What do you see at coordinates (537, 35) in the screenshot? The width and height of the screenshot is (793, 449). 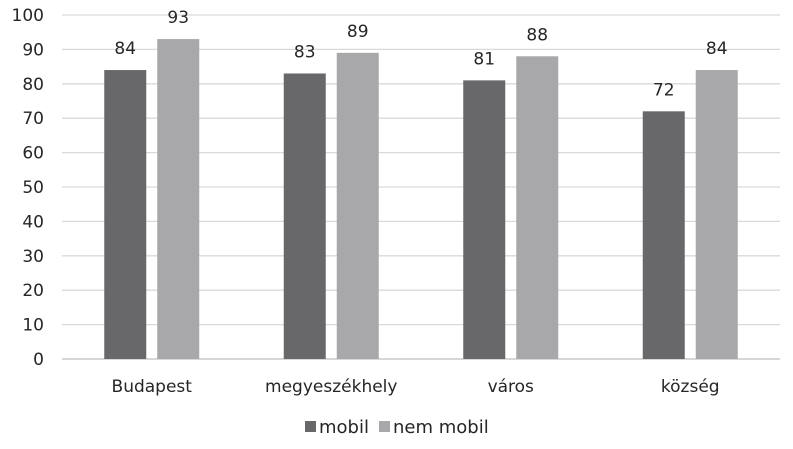 I see `data-label: 88` at bounding box center [537, 35].